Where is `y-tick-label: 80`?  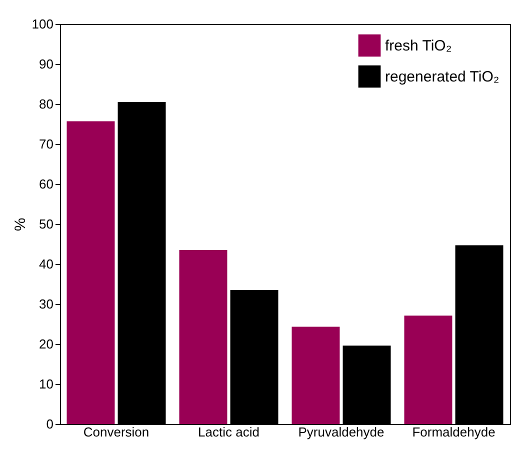
y-tick-label: 80 is located at coordinates (46, 104).